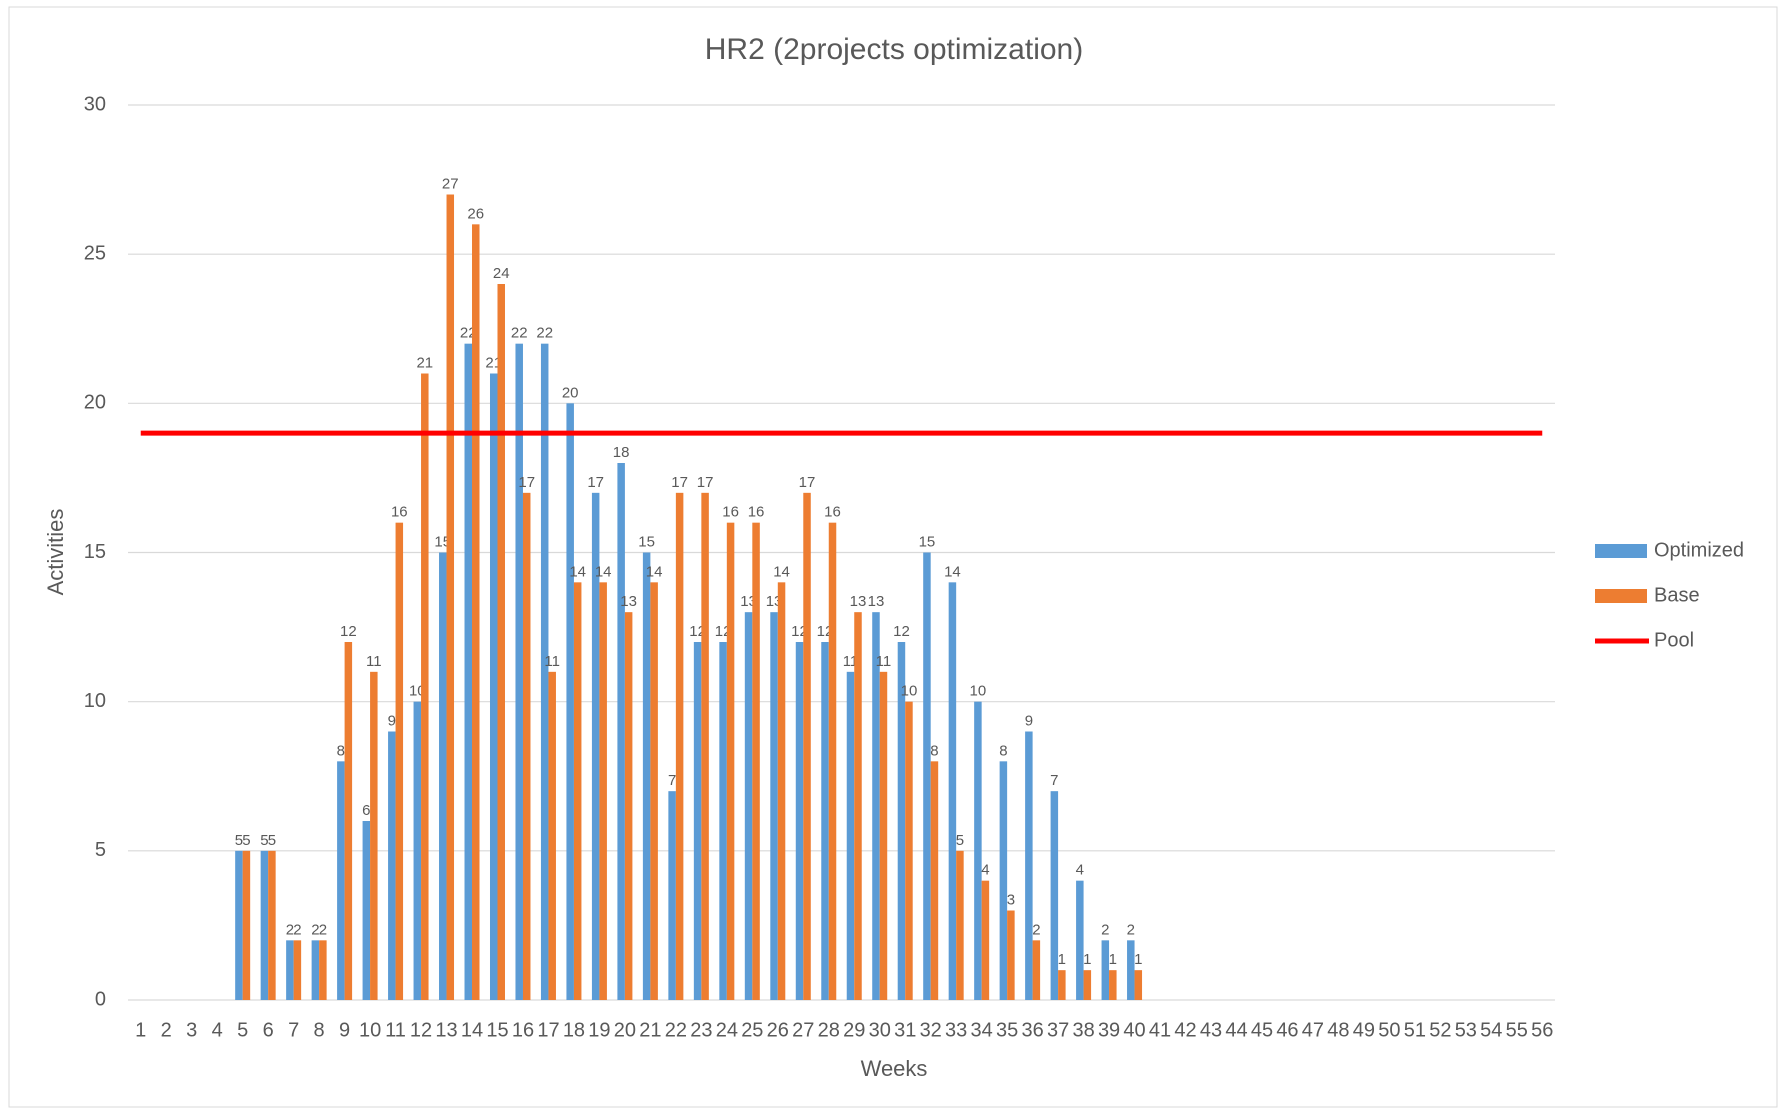  Describe the element at coordinates (985, 870) in the screenshot. I see `data-label: 4` at that location.